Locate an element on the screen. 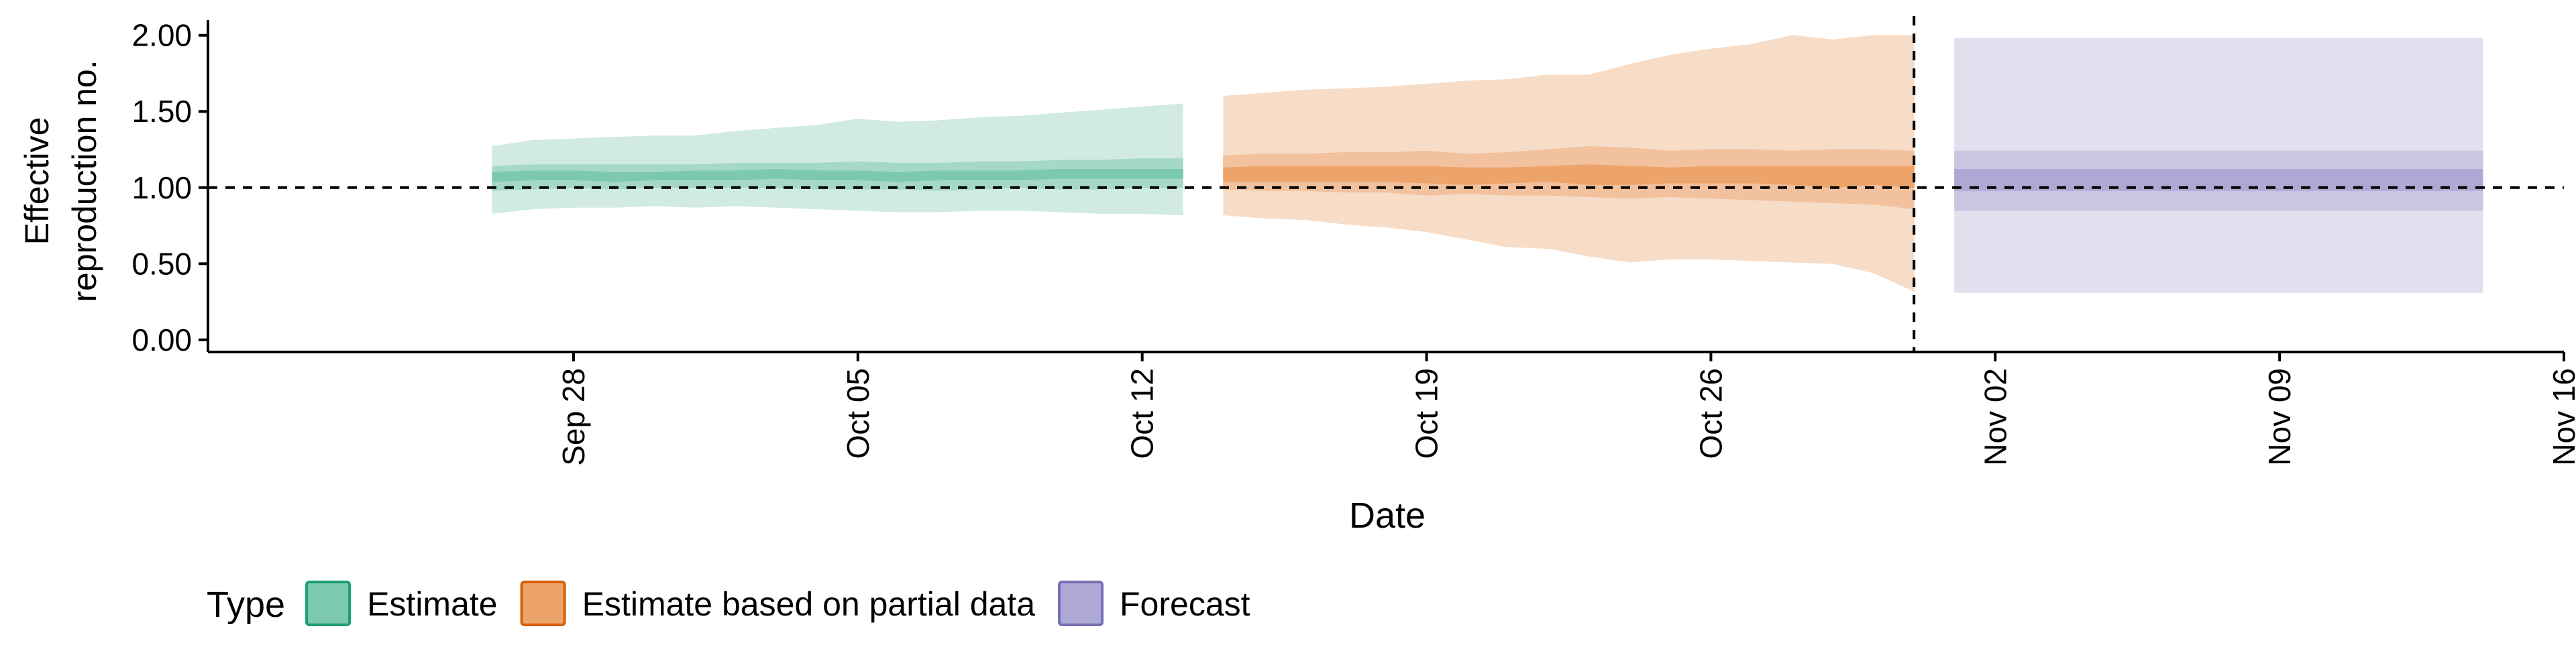 Image resolution: width=2576 pixels, height=647 pixels. y-tick-label: 2.00 is located at coordinates (161, 36).